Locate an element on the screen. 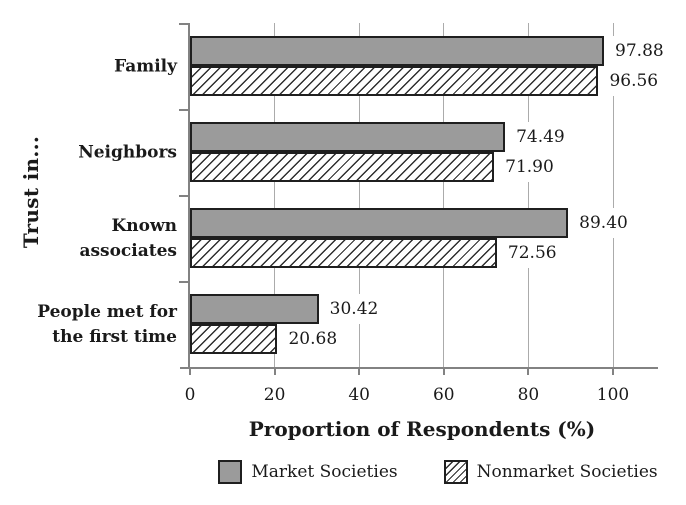 The image size is (686, 505). bar-group-1: Family 97.88 96.56 is located at coordinates (390, 66).